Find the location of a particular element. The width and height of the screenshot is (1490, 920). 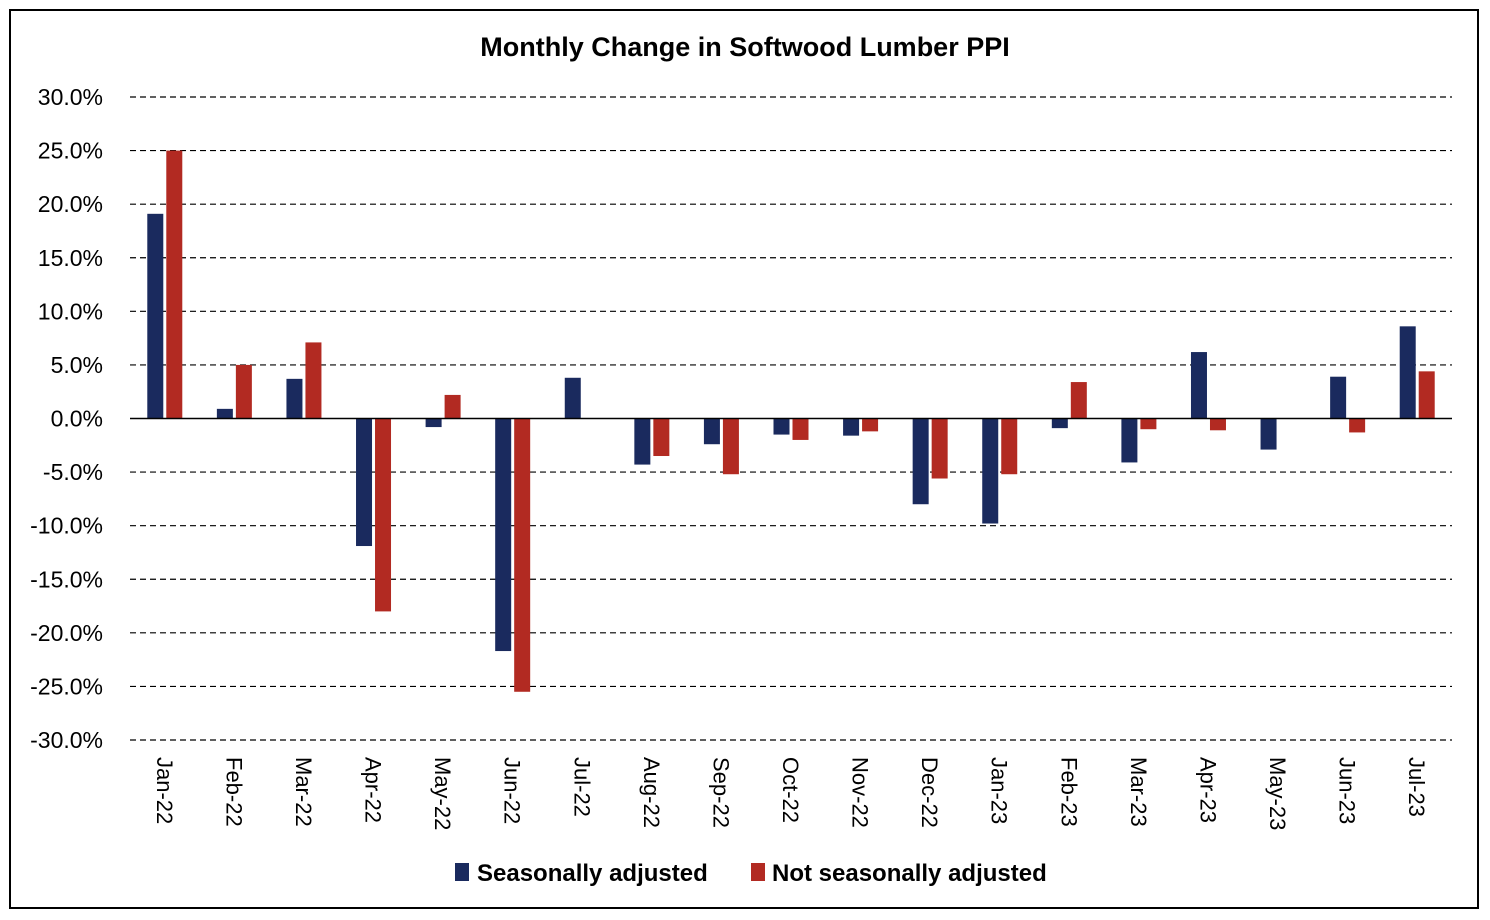

x-tick-label: Jul-23 is located at coordinates (1416, 787).